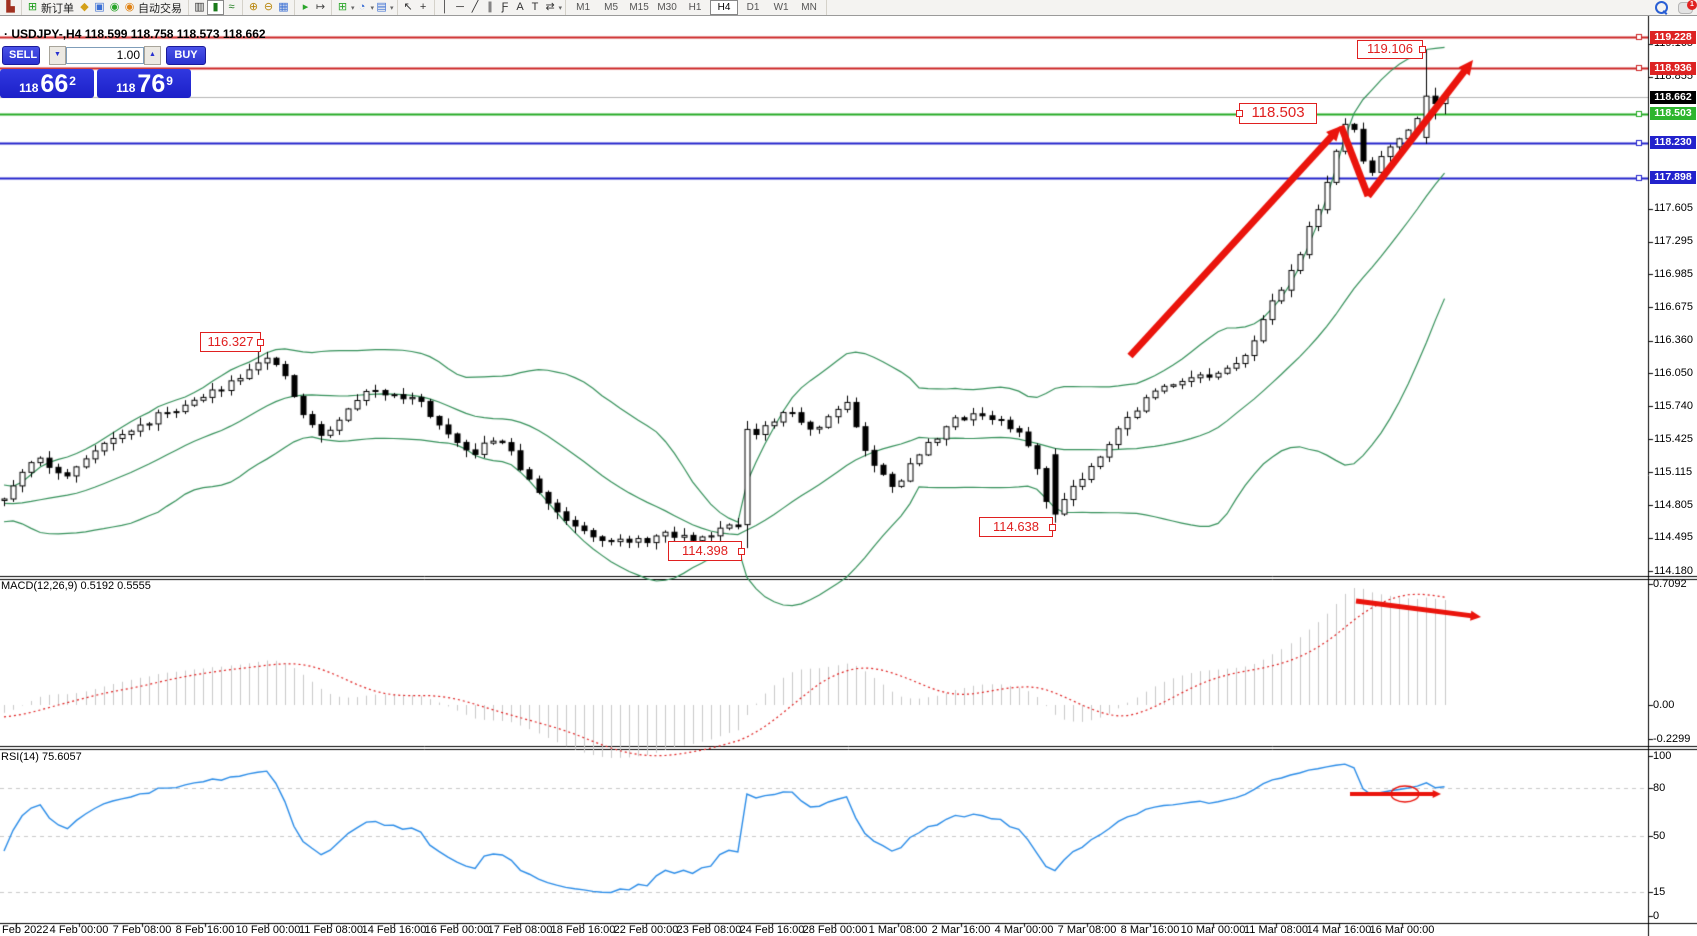  I want to click on auto-scroll-button: ▸, so click(305, 7).